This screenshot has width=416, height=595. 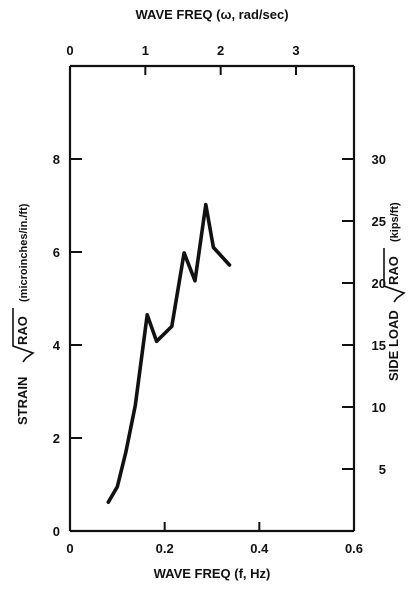 What do you see at coordinates (259, 14) in the screenshot?
I see `top-axis-title-suffix: , rad/sec)` at bounding box center [259, 14].